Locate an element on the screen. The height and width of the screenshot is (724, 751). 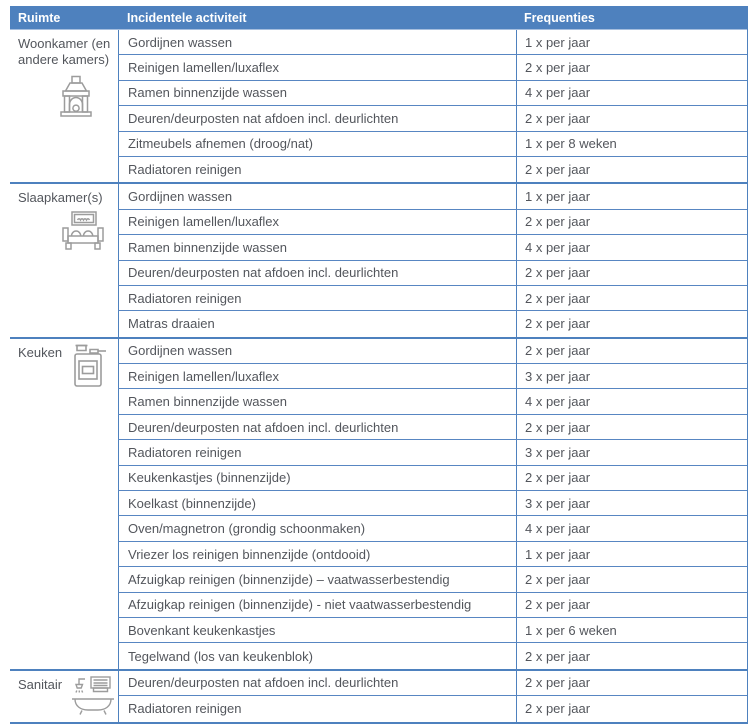
room-cell: Sanitair is located at coordinates (64, 696).